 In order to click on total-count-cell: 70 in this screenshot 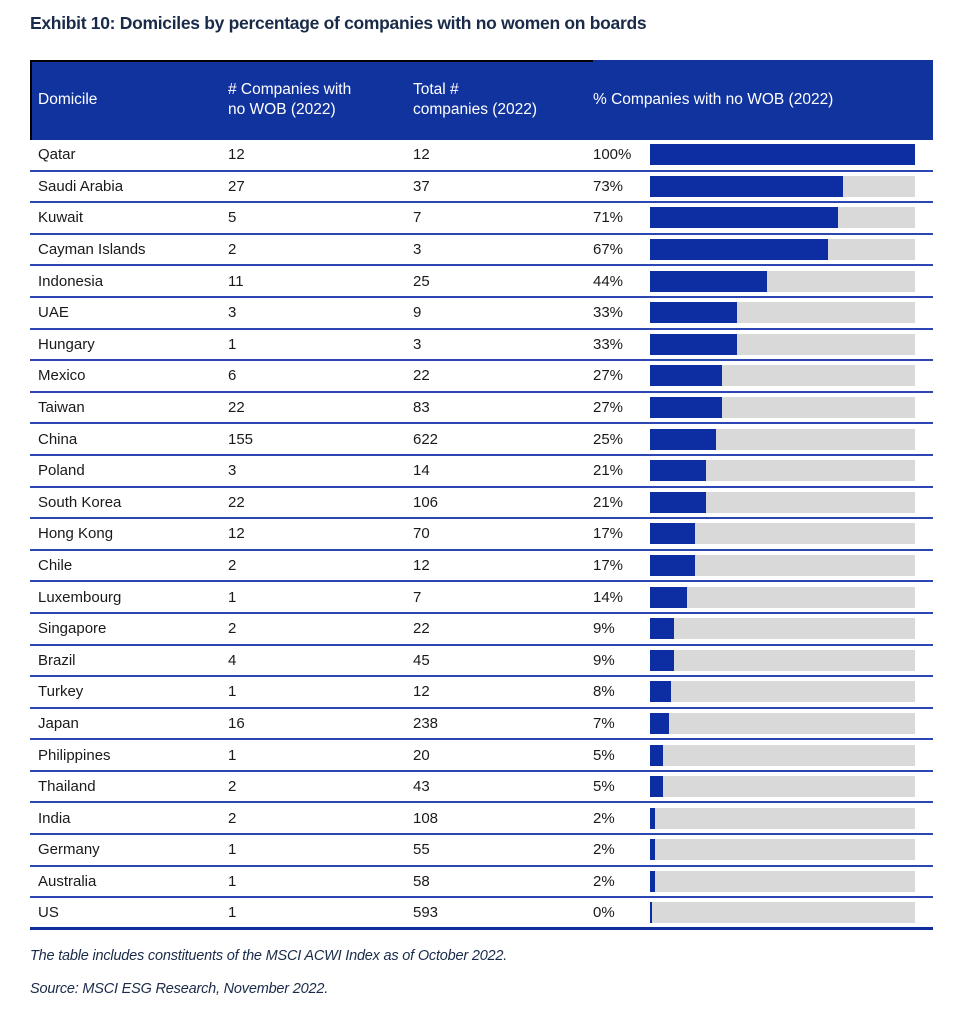, I will do `click(421, 534)`.